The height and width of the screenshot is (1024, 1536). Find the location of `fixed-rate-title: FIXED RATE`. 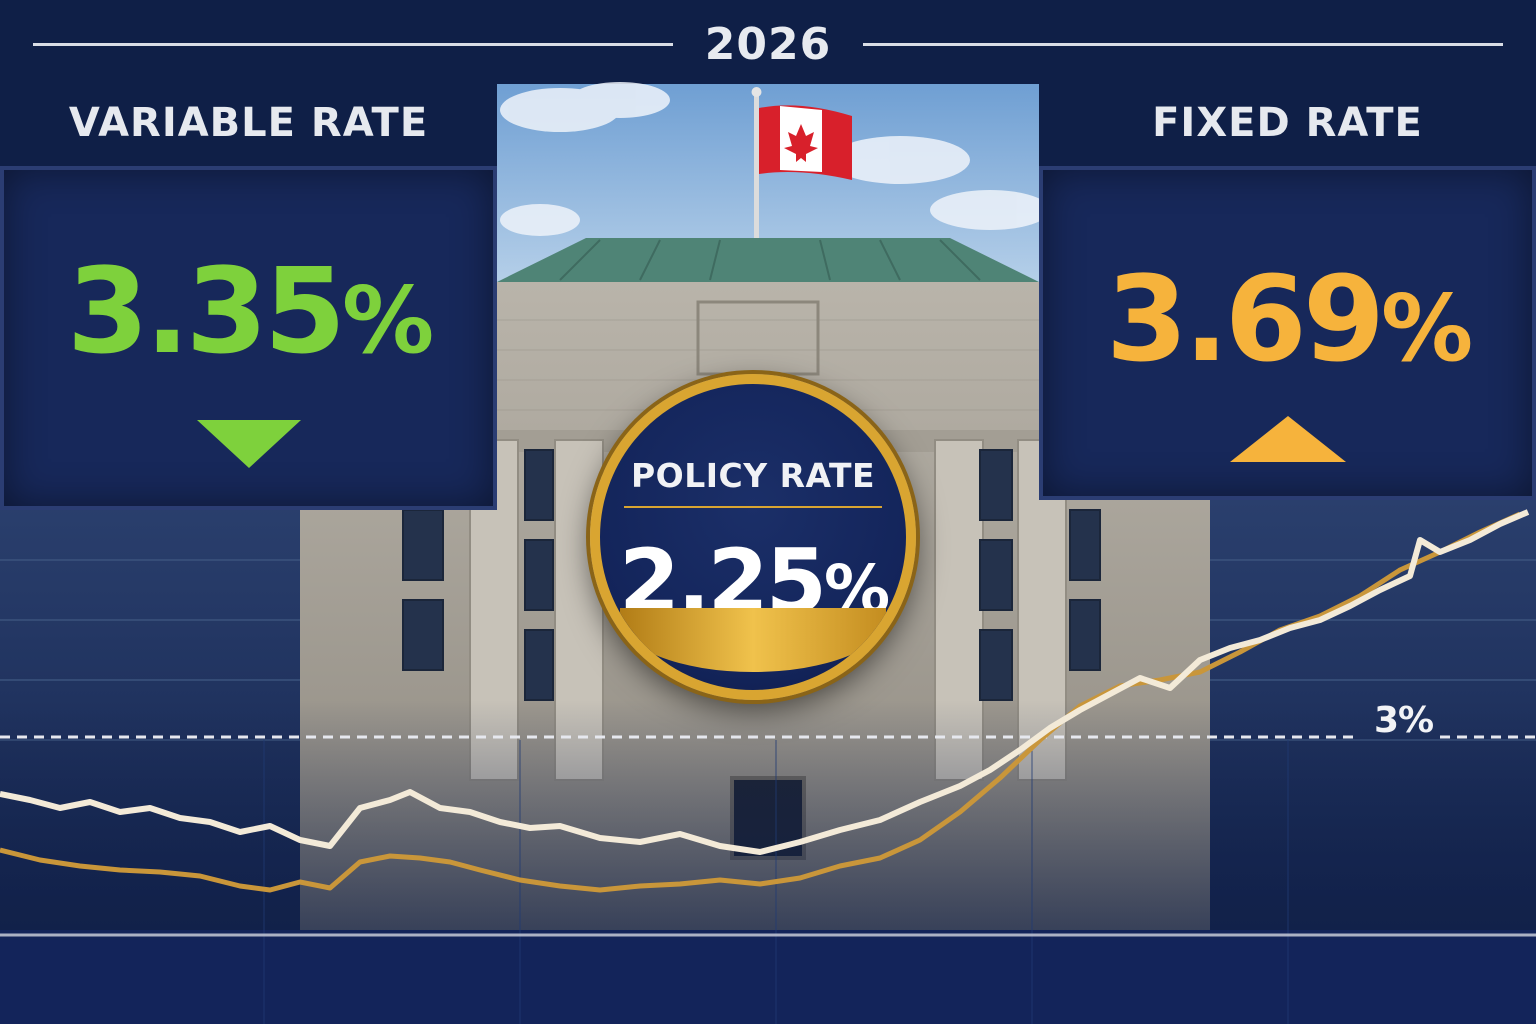

fixed-rate-title: FIXED RATE is located at coordinates (1287, 123).